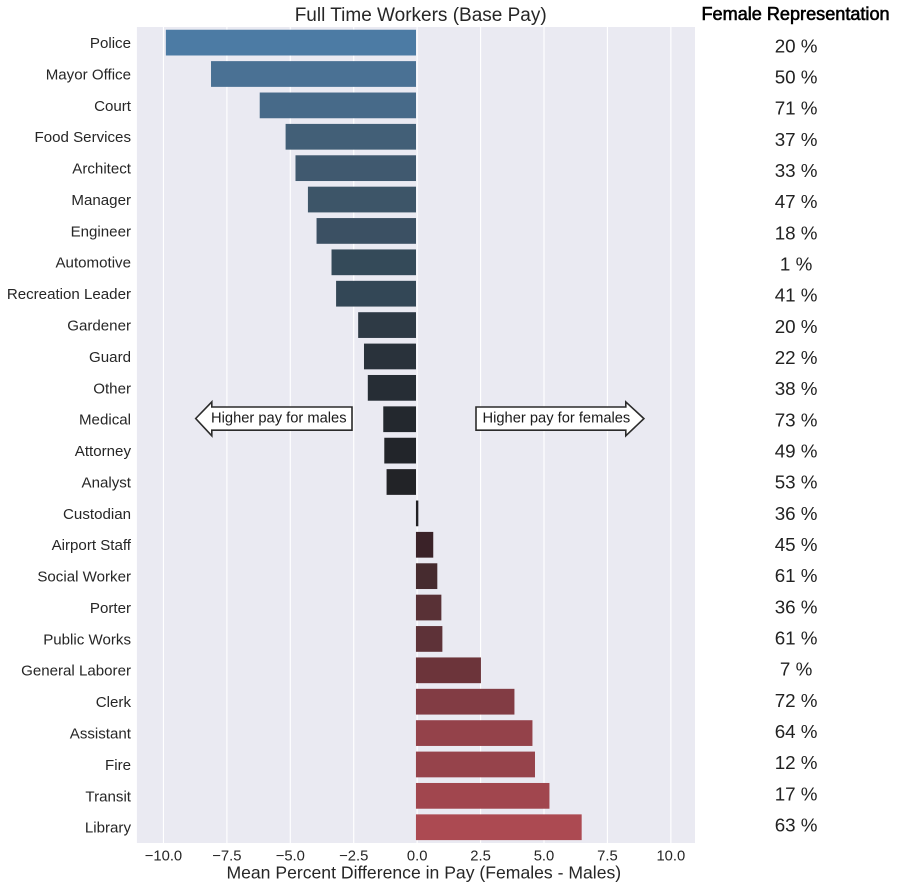 This screenshot has width=897, height=890. Describe the element at coordinates (88, 74) in the screenshot. I see `svg-text: Mayor Office` at that location.